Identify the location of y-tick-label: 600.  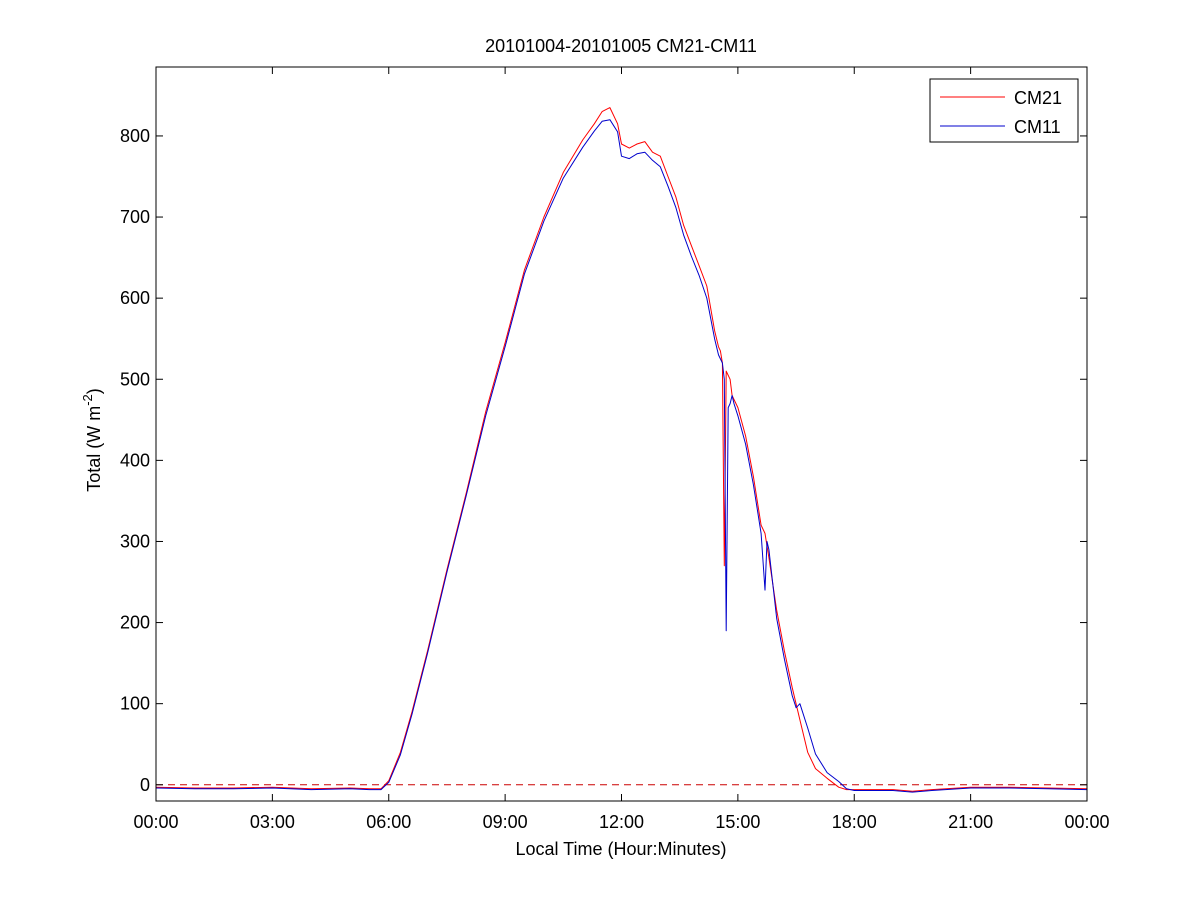
(135, 298).